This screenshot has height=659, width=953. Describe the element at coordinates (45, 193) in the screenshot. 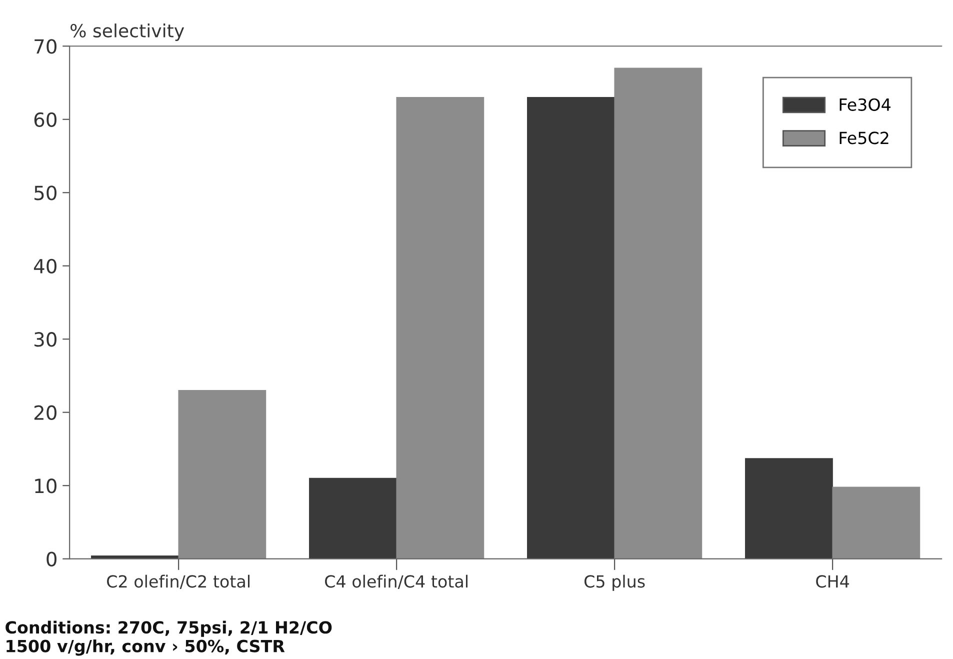

I see `y-tick-label: 50` at that location.